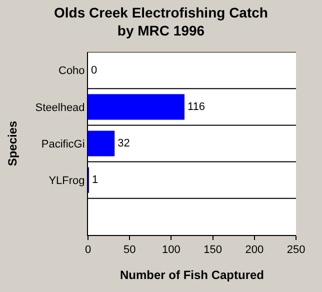 This screenshot has height=292, width=322. I want to click on y-tick-label: YLFrog, so click(66, 180).